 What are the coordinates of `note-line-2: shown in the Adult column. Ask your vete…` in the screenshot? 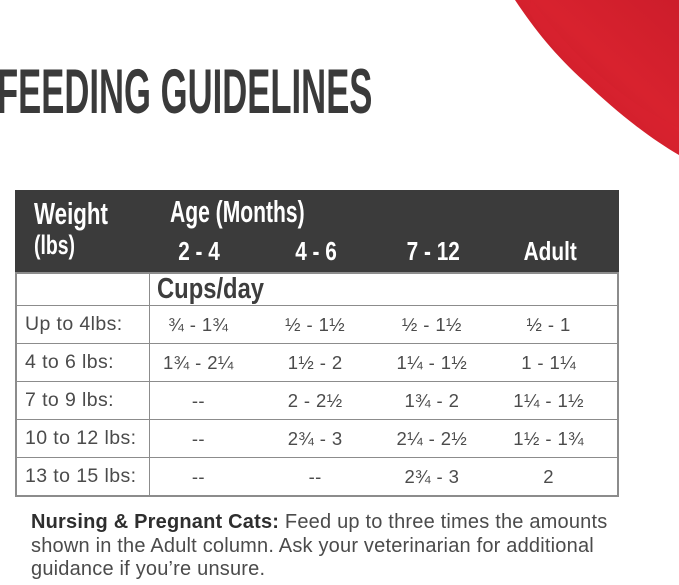 It's located at (312, 545).